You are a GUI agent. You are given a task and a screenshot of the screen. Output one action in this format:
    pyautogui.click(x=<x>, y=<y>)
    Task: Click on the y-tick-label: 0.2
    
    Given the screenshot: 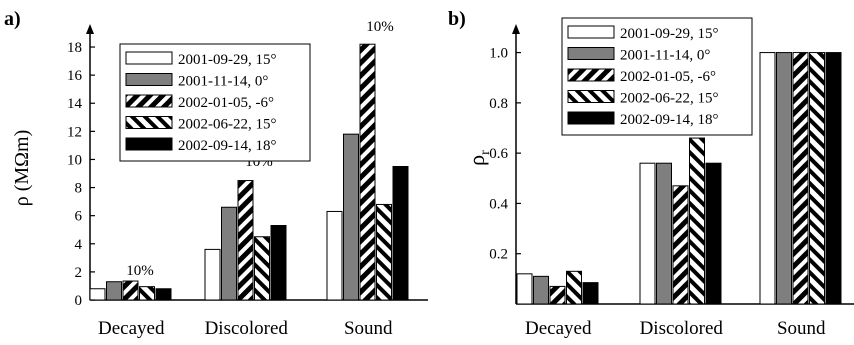 What is the action you would take?
    pyautogui.click(x=498, y=255)
    